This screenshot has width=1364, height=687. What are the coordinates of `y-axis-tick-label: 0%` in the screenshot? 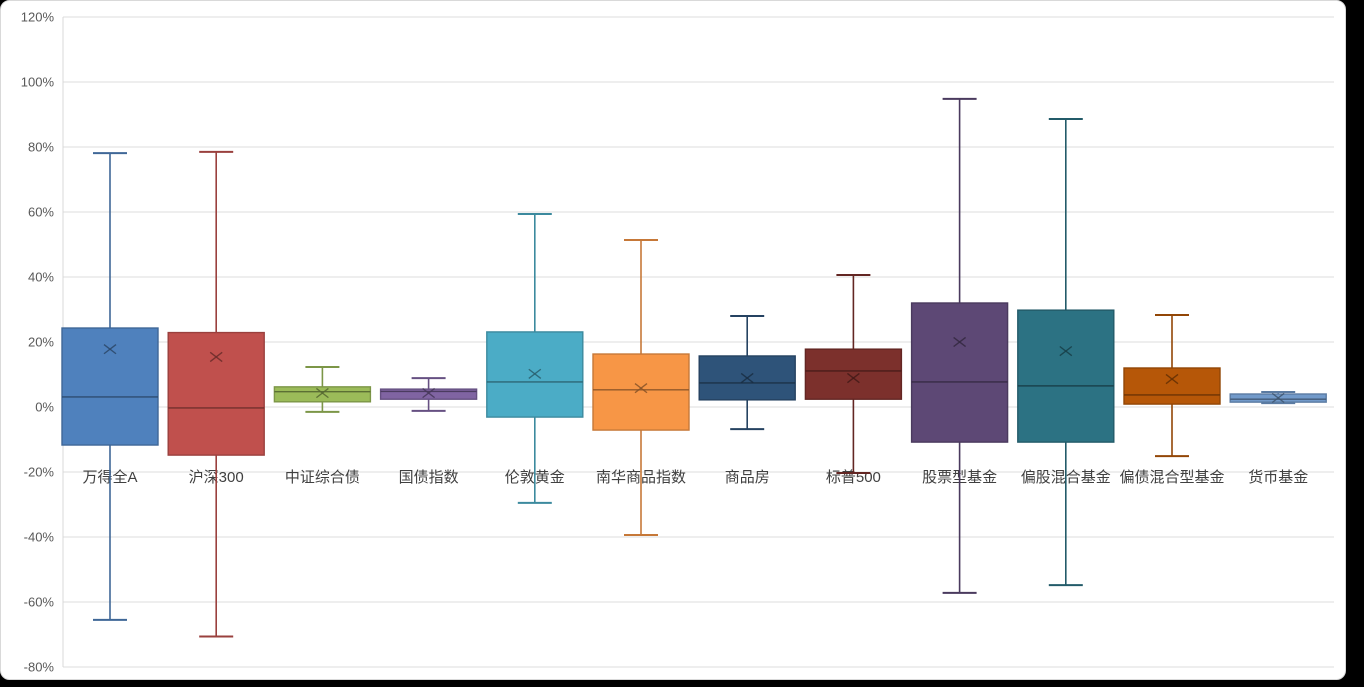 It's located at (44, 407).